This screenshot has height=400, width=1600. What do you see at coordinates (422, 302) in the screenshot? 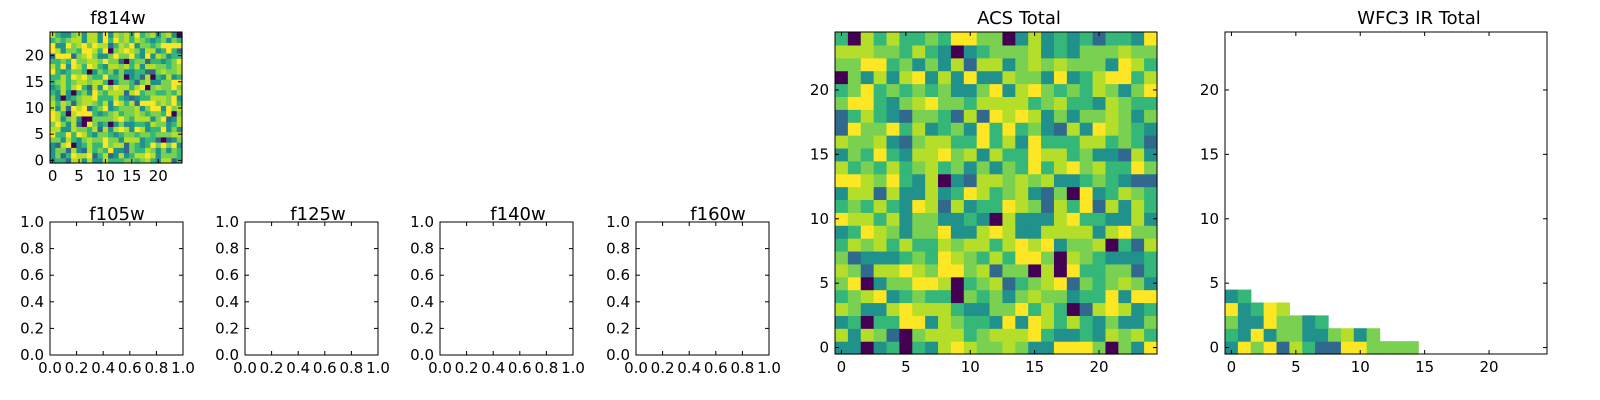
I see `y-tick-label: 0.4` at bounding box center [422, 302].